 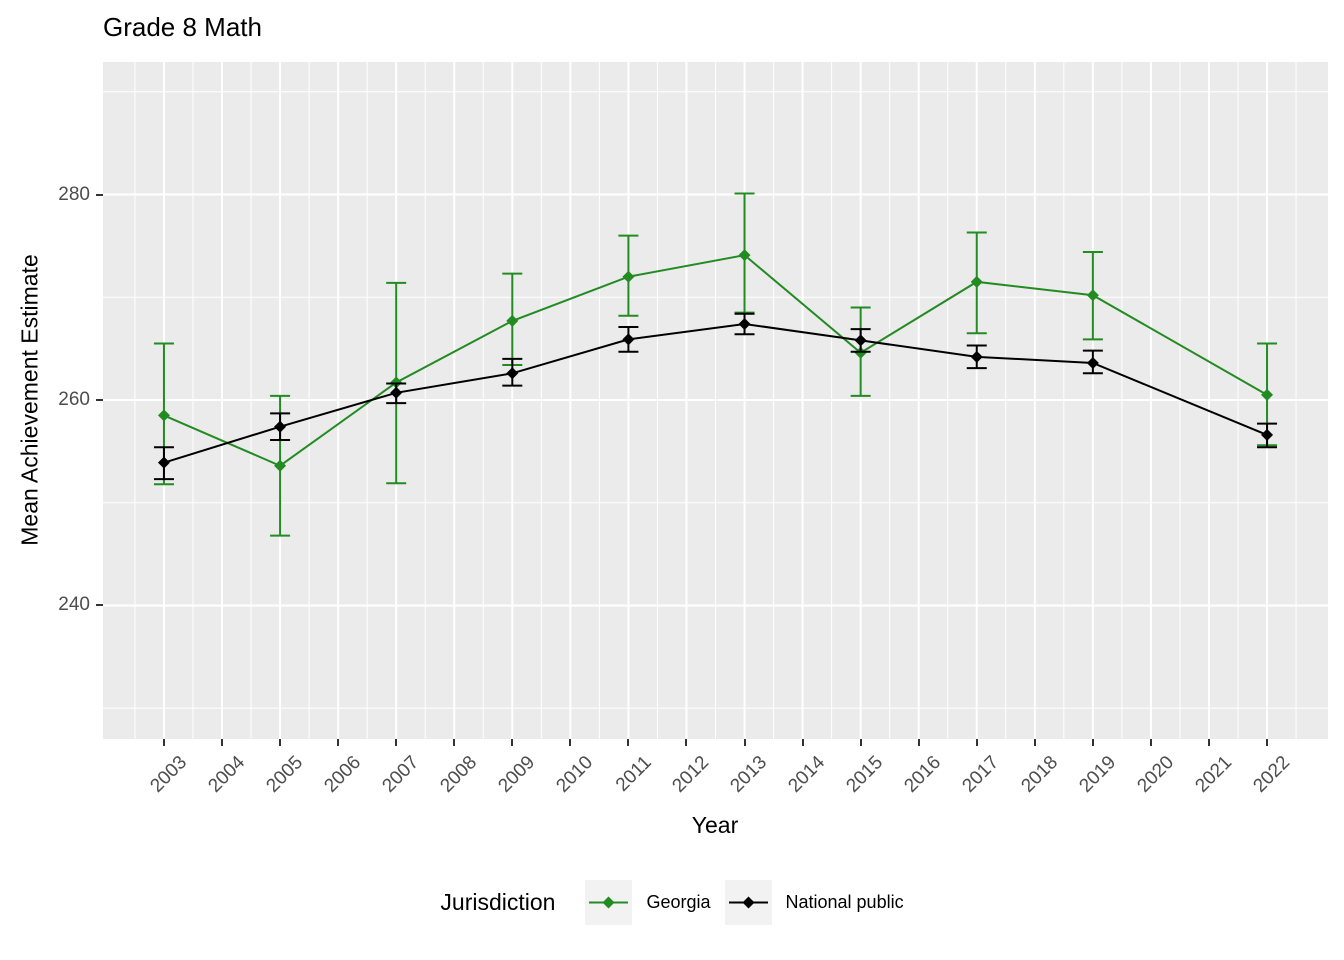 What do you see at coordinates (981, 774) in the screenshot?
I see `x-tick-label: 2017` at bounding box center [981, 774].